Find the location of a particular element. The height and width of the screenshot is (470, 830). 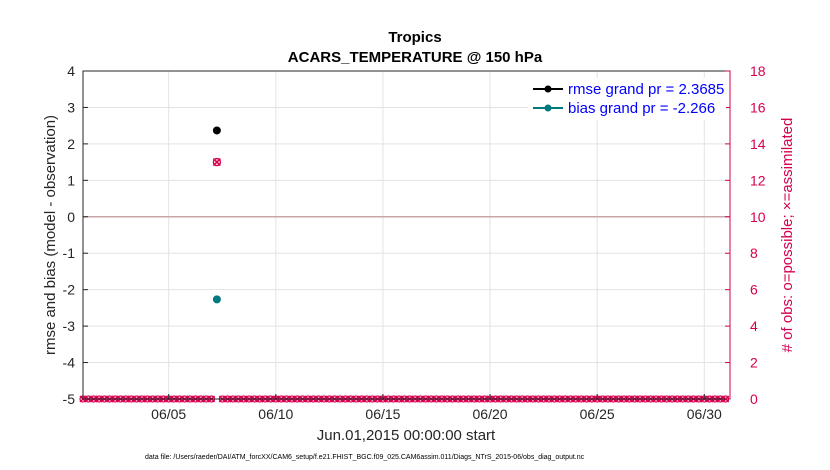

right-tick-label: 12 is located at coordinates (758, 180).